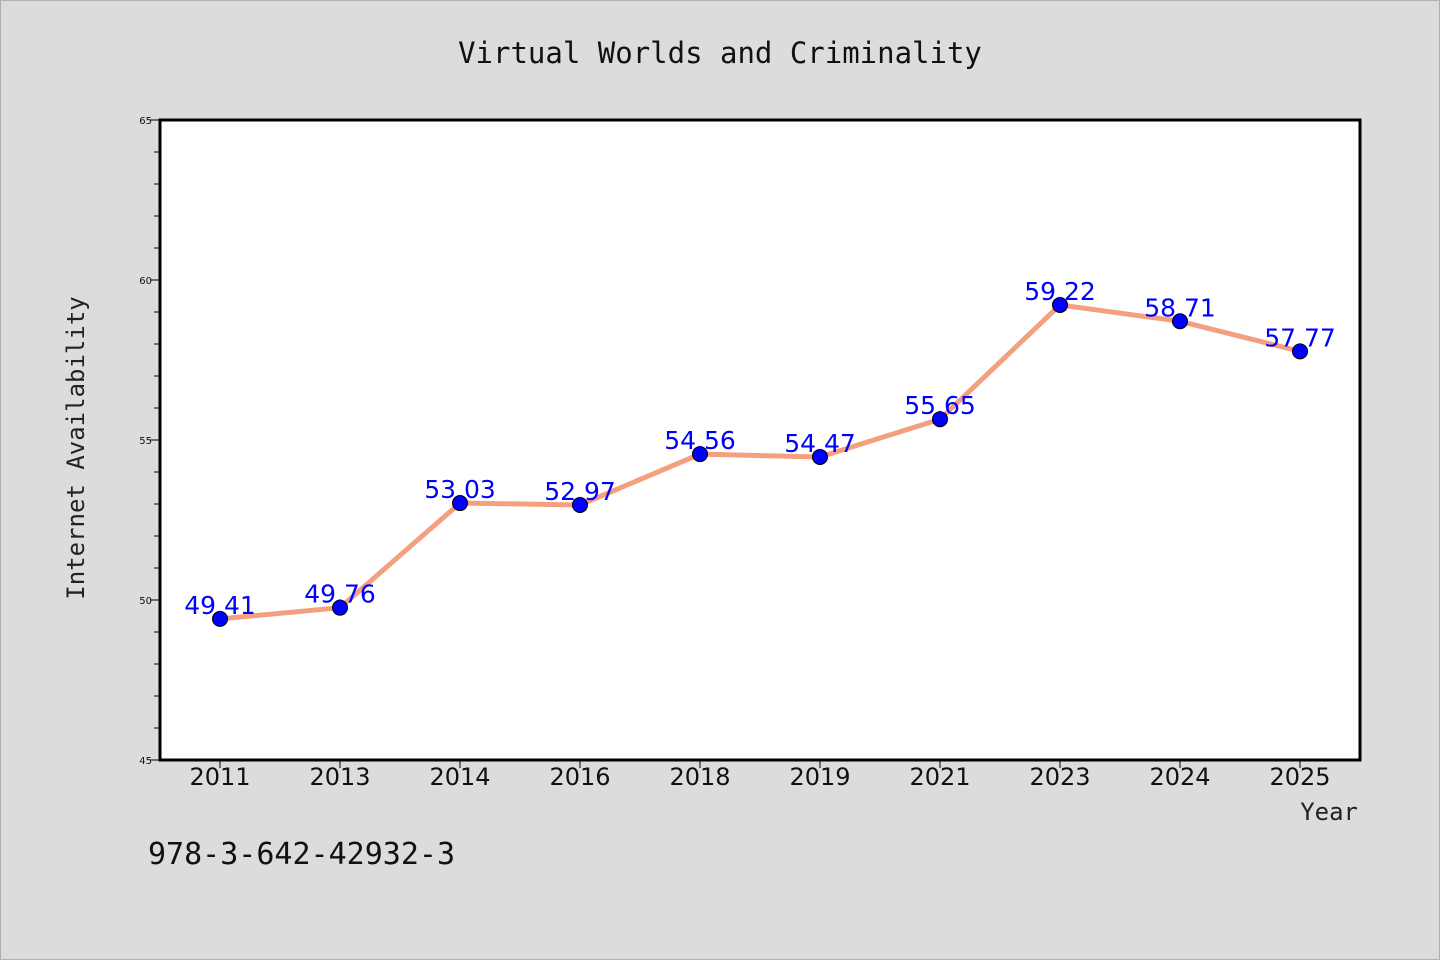 The image size is (1440, 960). Describe the element at coordinates (220, 605) in the screenshot. I see `data-label: 49.41` at that location.